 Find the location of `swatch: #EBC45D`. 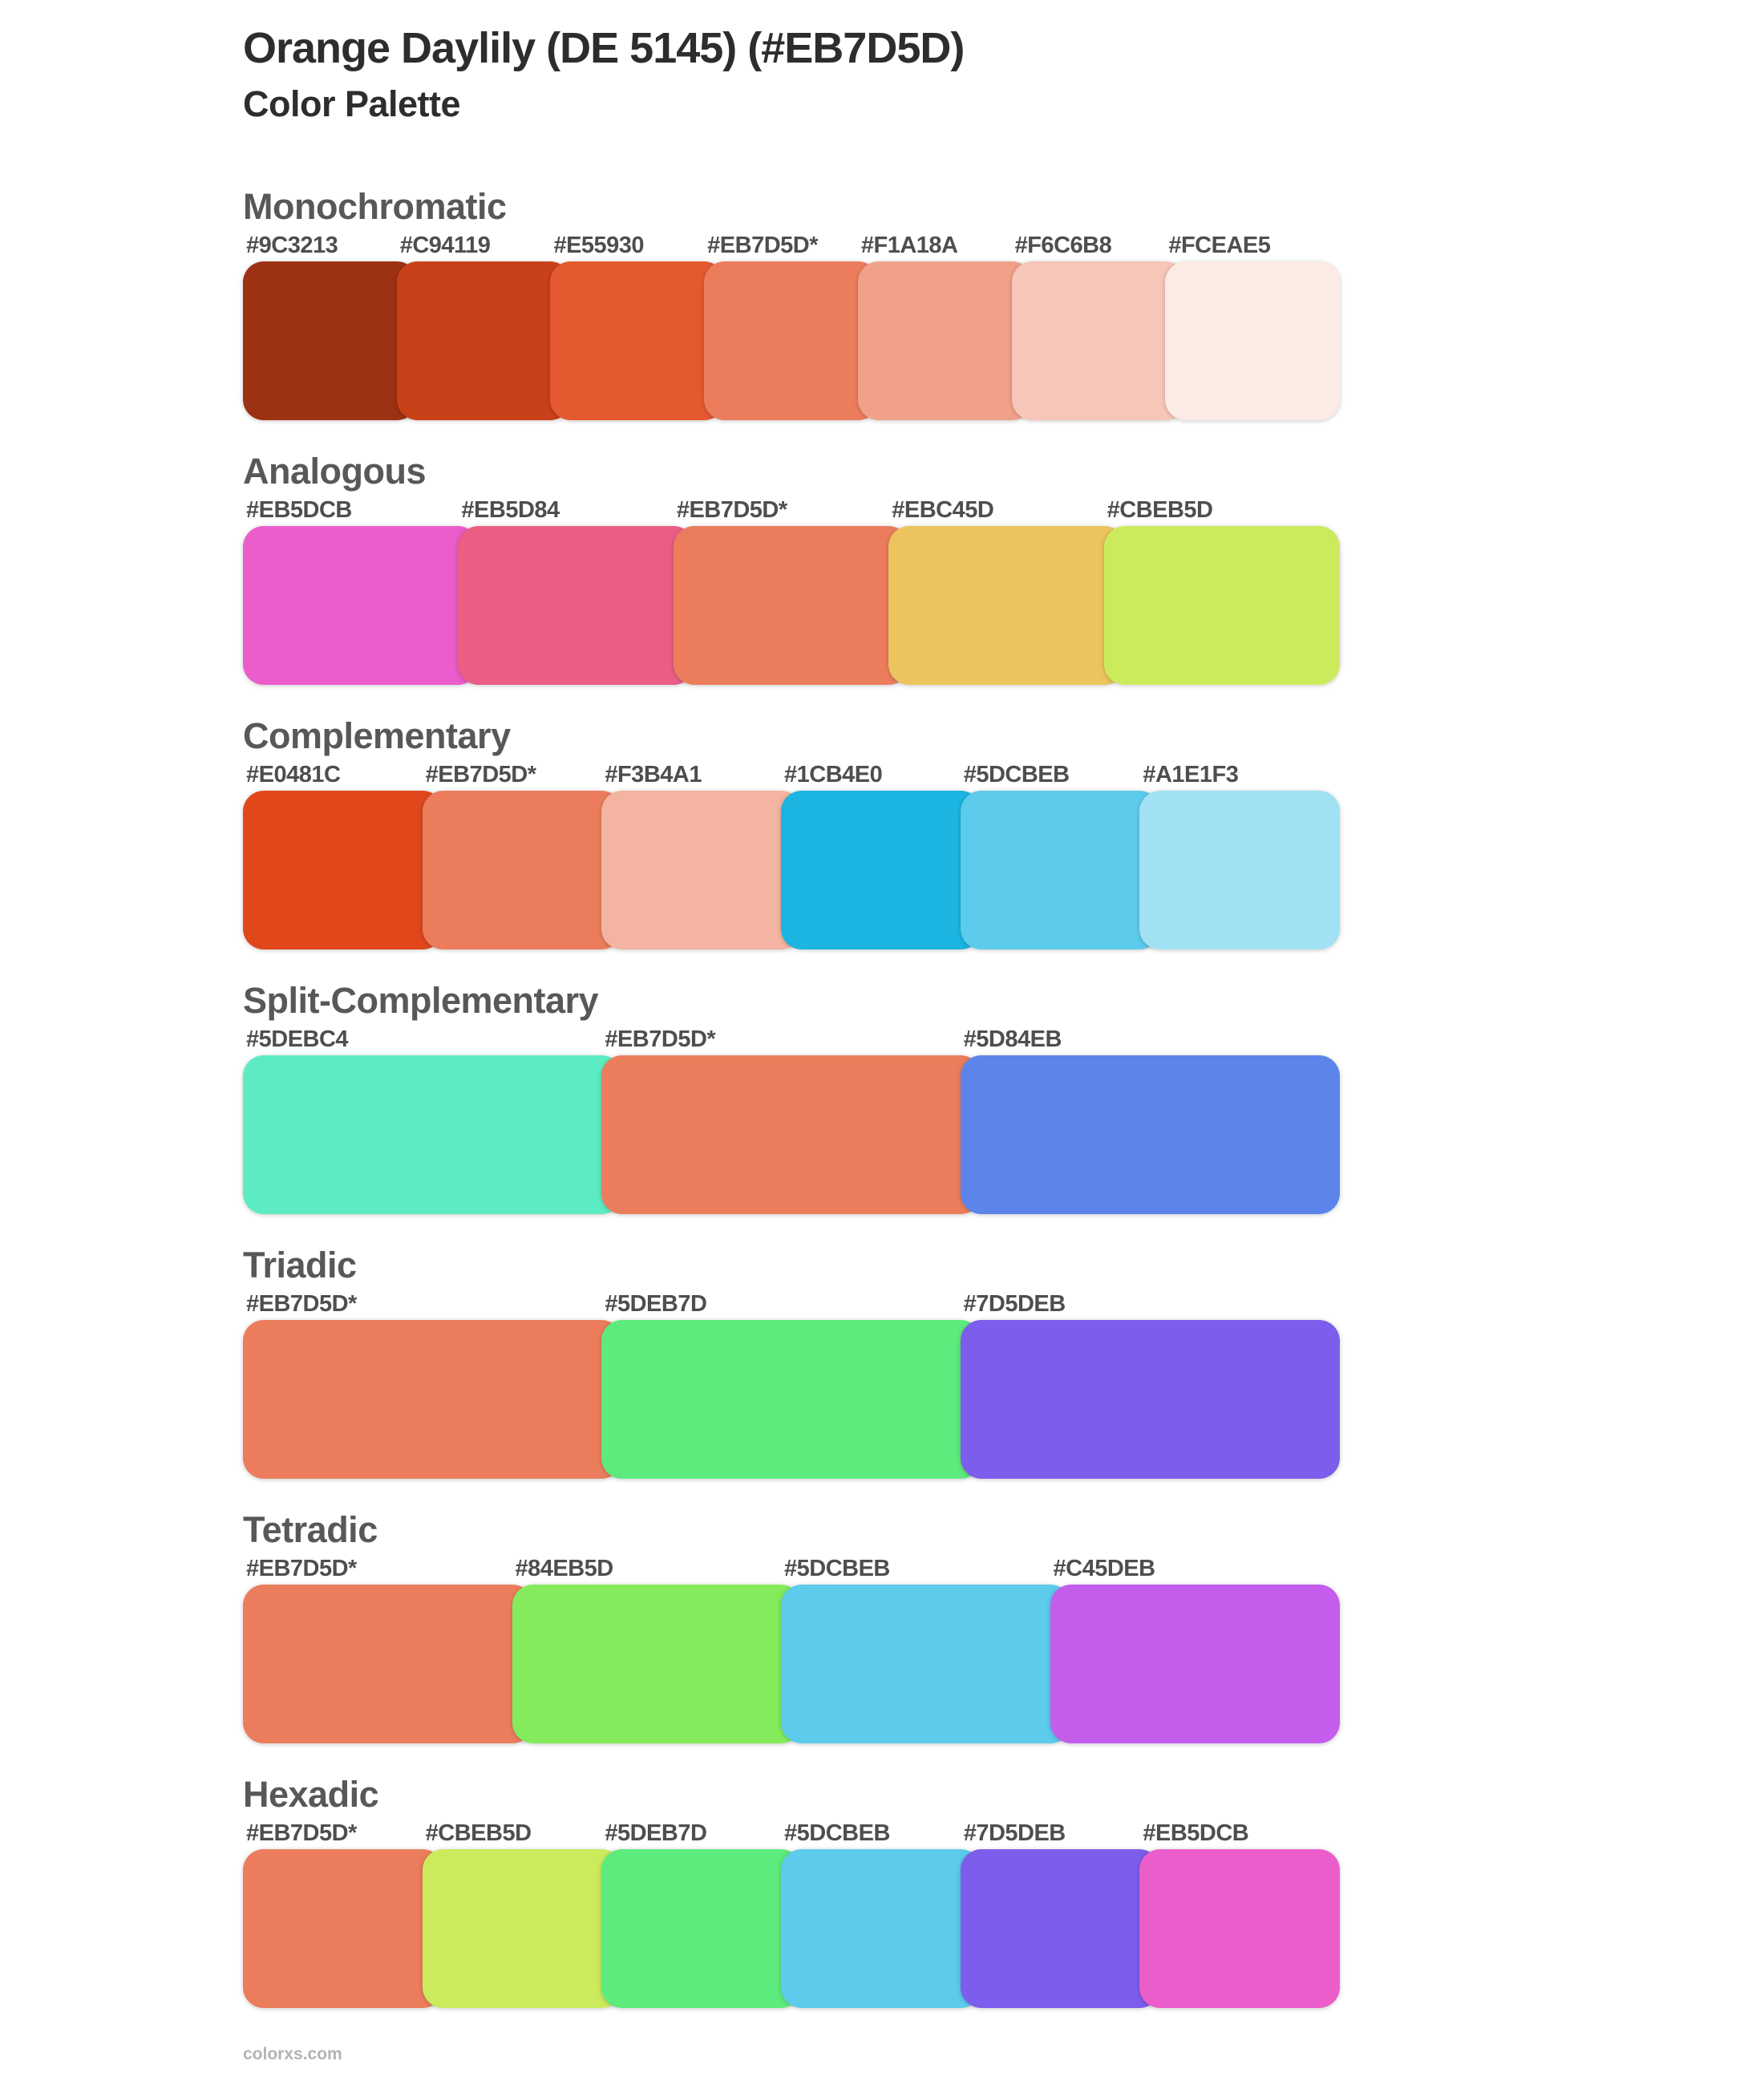

swatch: #EBC45D is located at coordinates (1006, 591).